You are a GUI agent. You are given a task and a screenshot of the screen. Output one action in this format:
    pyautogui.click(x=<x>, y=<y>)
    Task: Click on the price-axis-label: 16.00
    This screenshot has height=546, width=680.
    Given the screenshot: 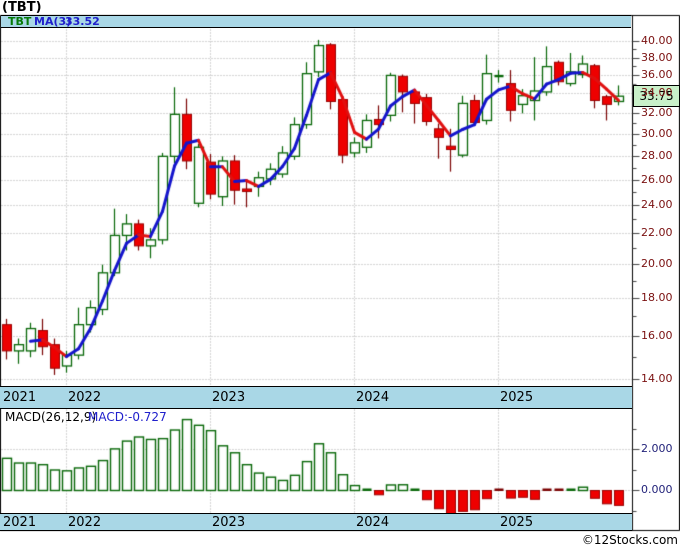 What is the action you would take?
    pyautogui.click(x=657, y=335)
    